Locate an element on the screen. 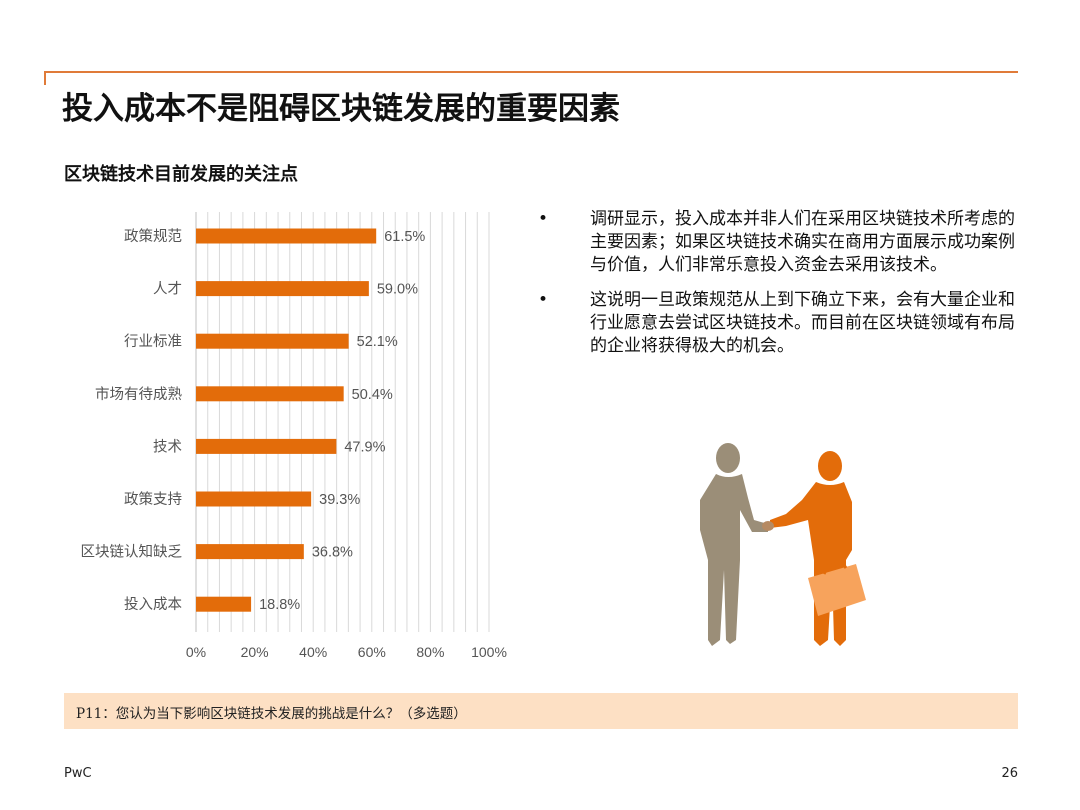 This screenshot has width=1080, height=810. x-tick-label: 40% is located at coordinates (313, 652).